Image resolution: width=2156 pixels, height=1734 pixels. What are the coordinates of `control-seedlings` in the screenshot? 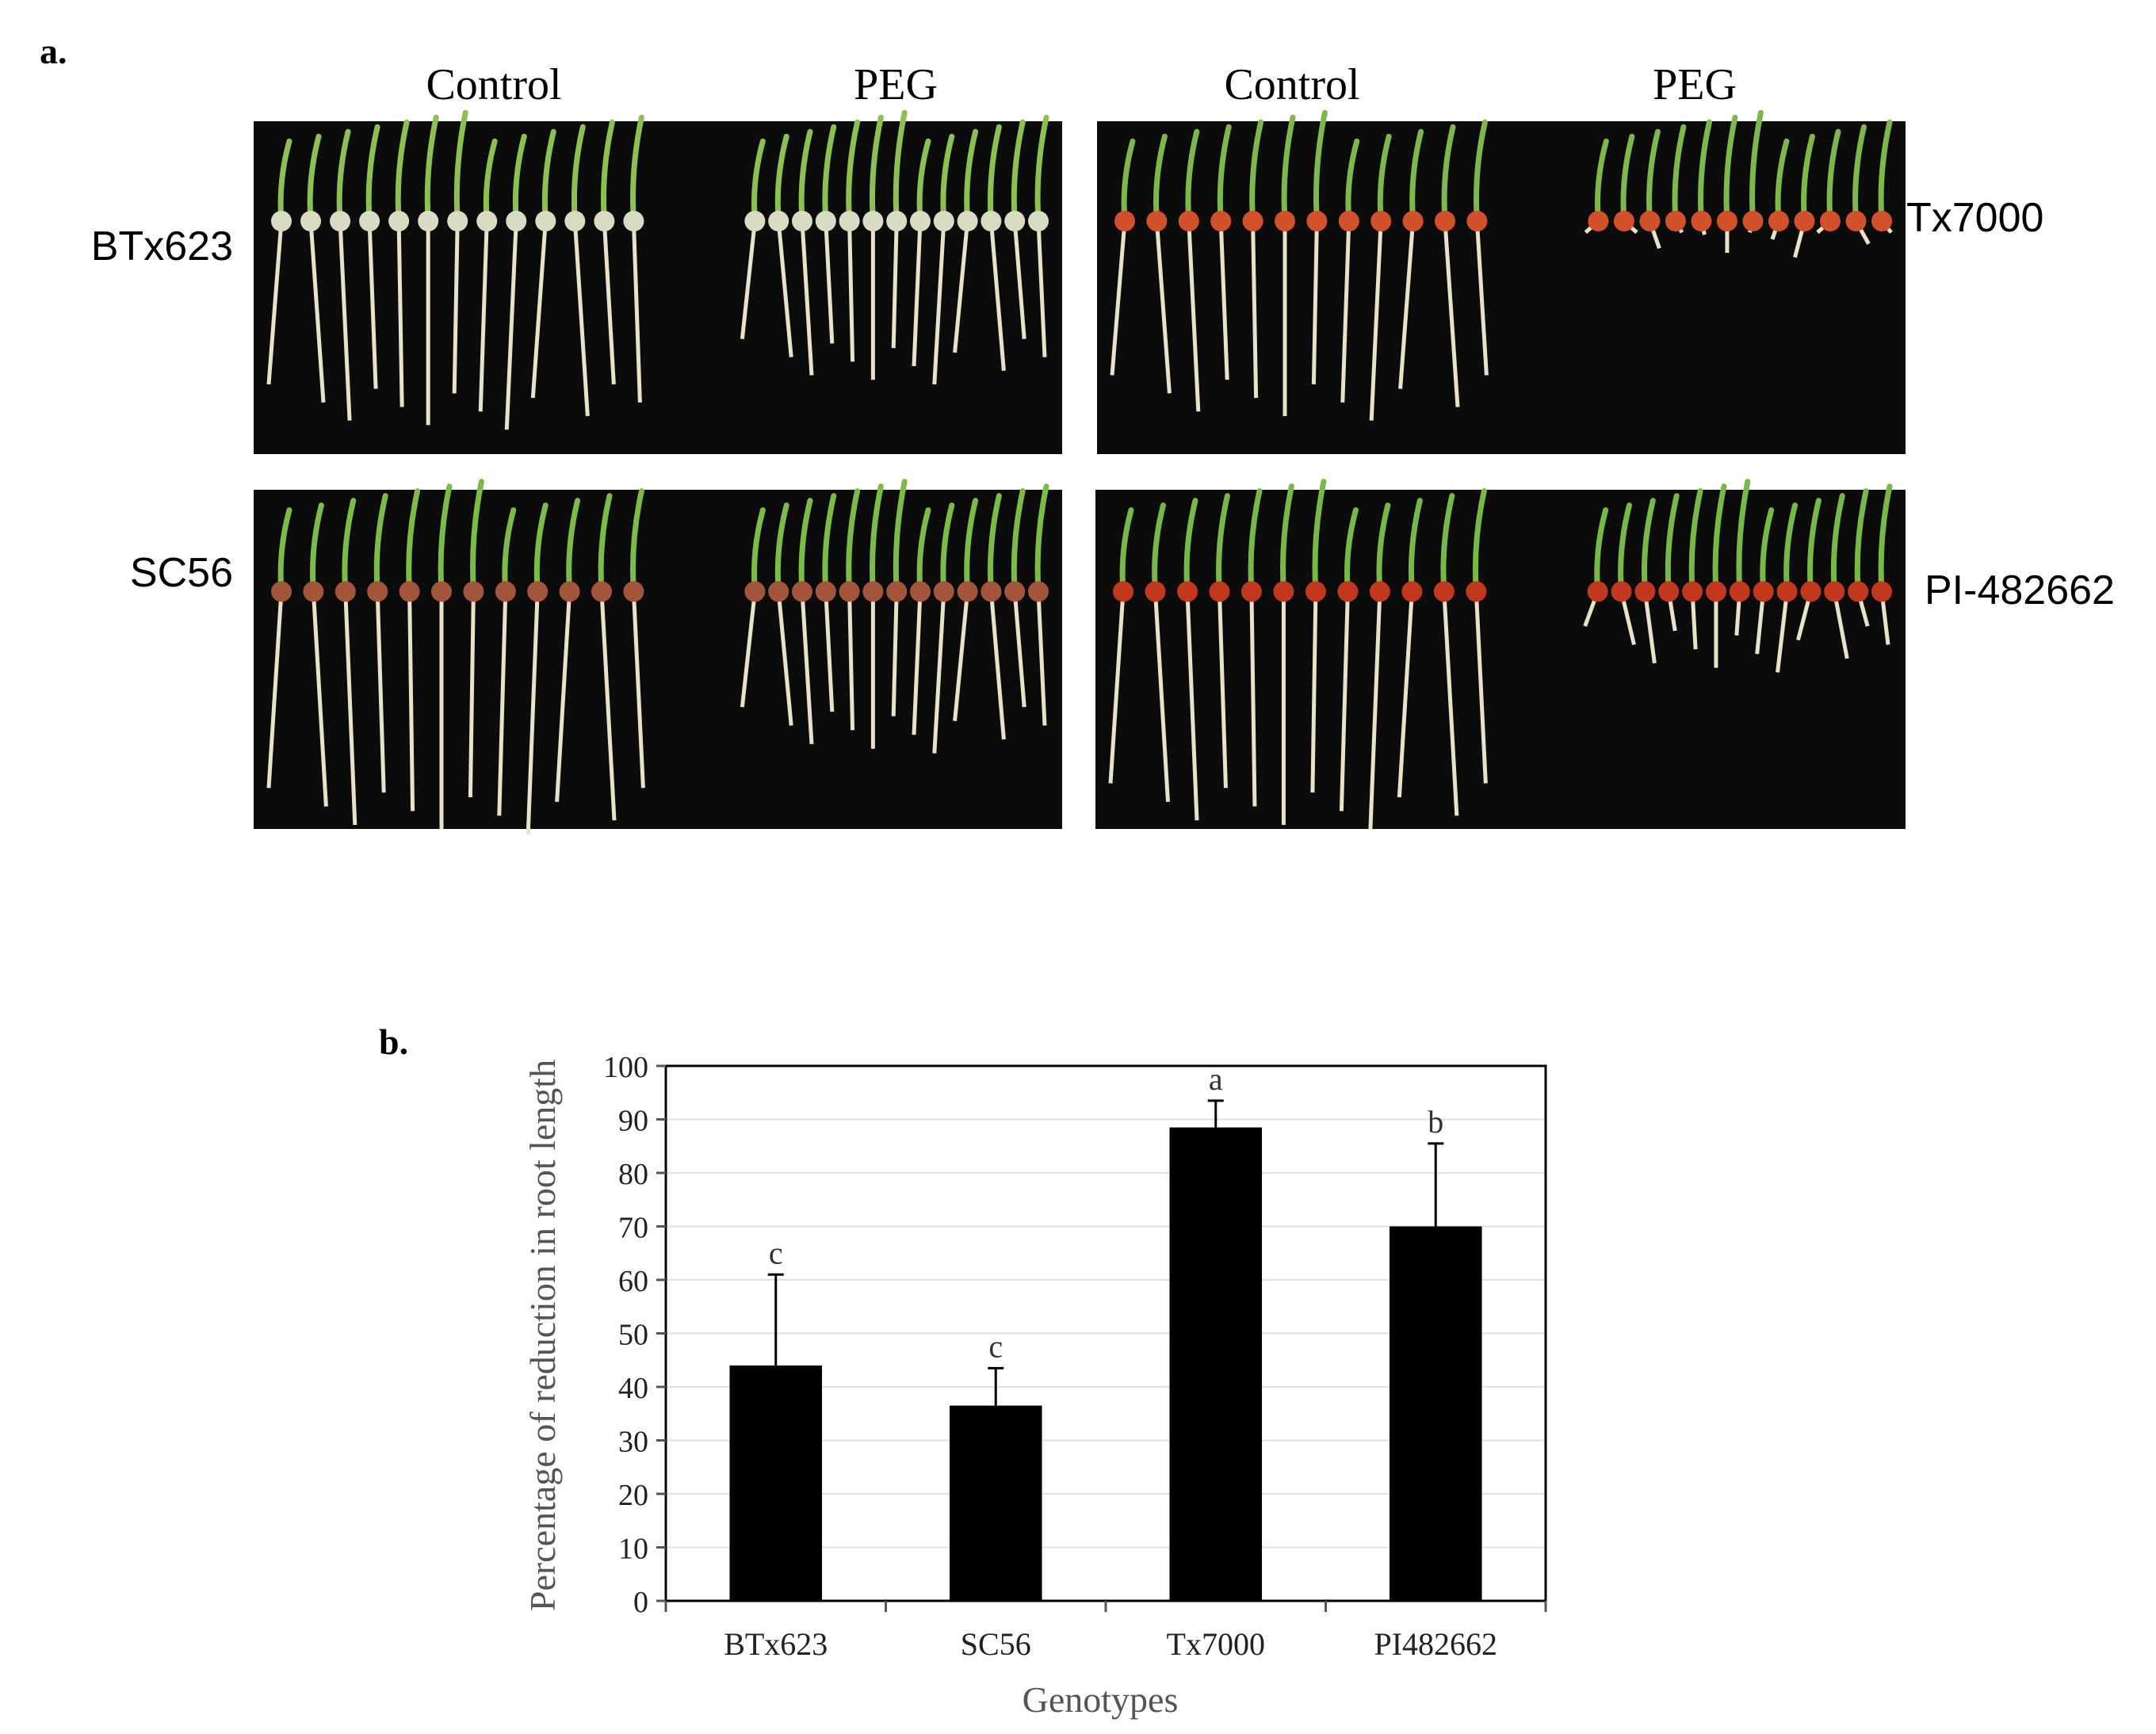 It's located at (455, 269).